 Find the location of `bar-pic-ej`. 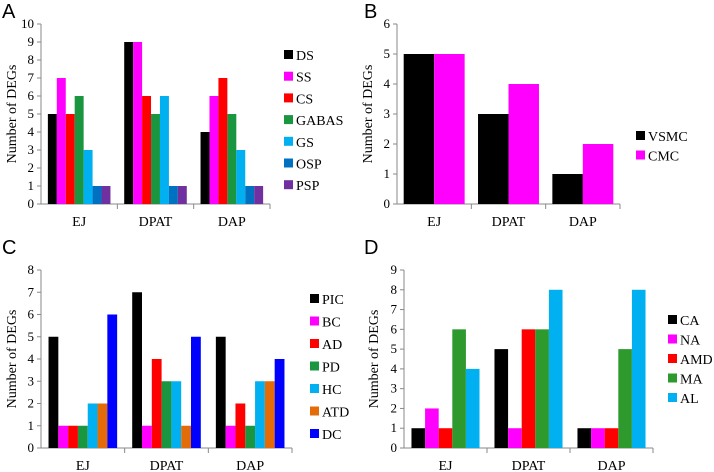

bar-pic-ej is located at coordinates (53, 392).